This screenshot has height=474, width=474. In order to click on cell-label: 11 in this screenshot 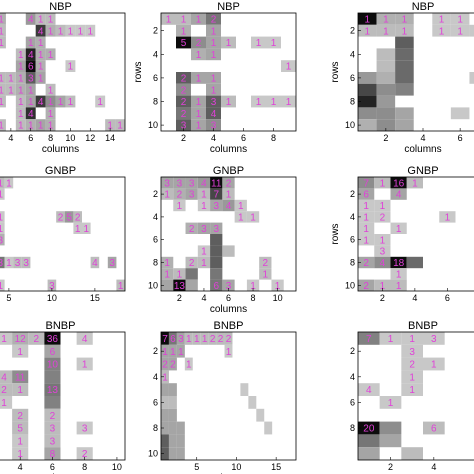, I will do `click(216, 183)`.